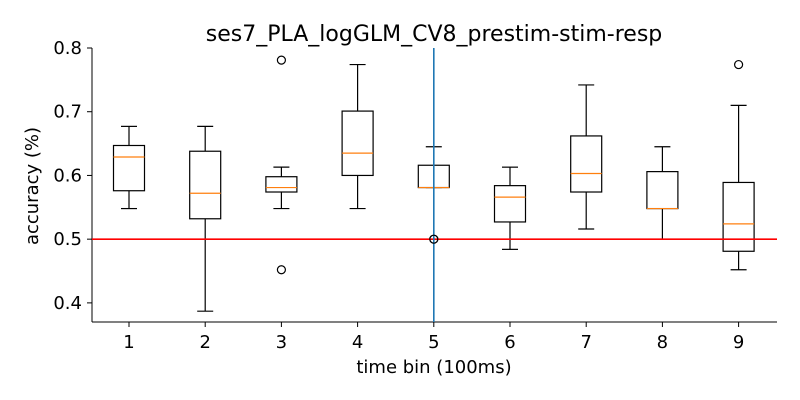  What do you see at coordinates (662, 342) in the screenshot?
I see `x-tick-label: 8` at bounding box center [662, 342].